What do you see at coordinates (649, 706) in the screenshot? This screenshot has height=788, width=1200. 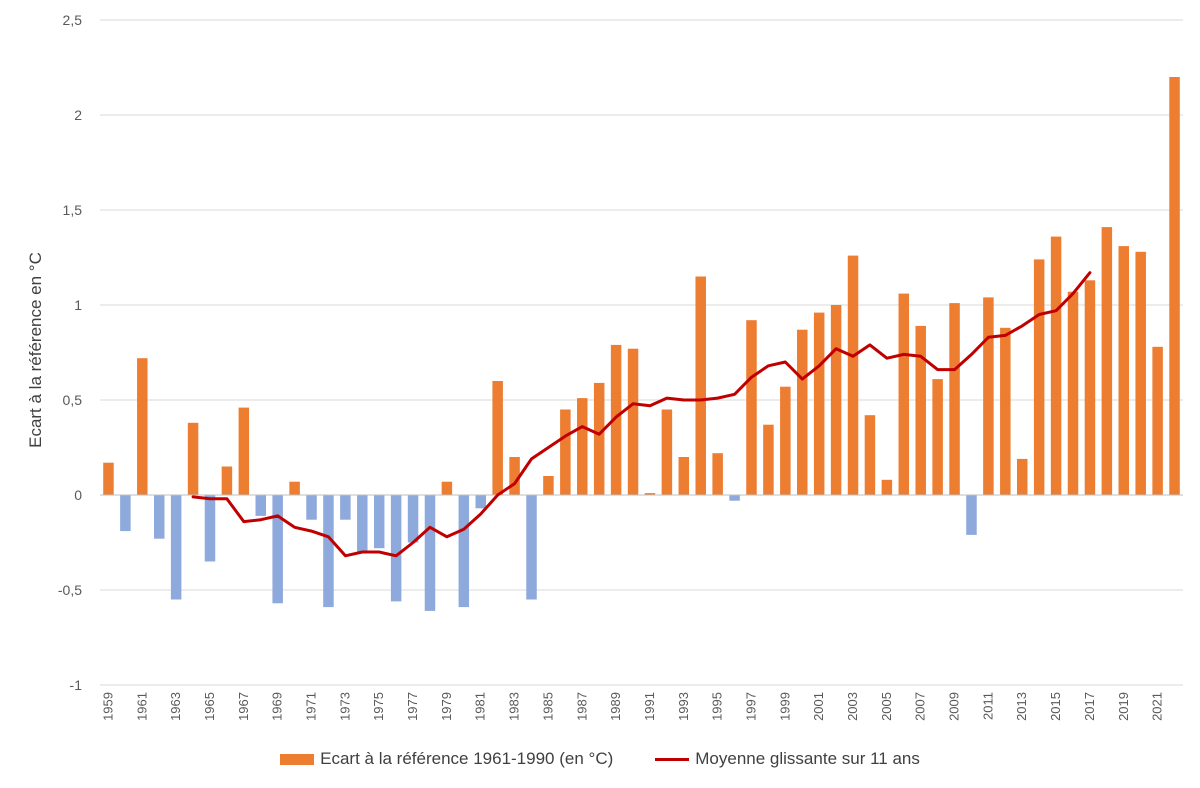 I see `x-tick-label: 1991` at bounding box center [649, 706].